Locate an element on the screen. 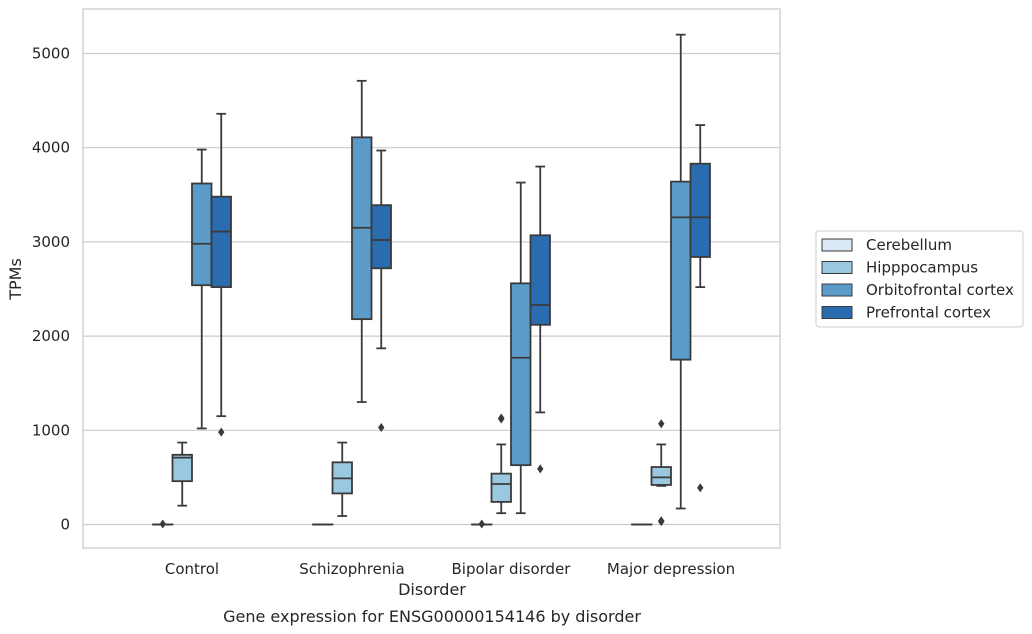 The width and height of the screenshot is (1032, 634). x-tick-label: Schizophrenia is located at coordinates (351, 569).